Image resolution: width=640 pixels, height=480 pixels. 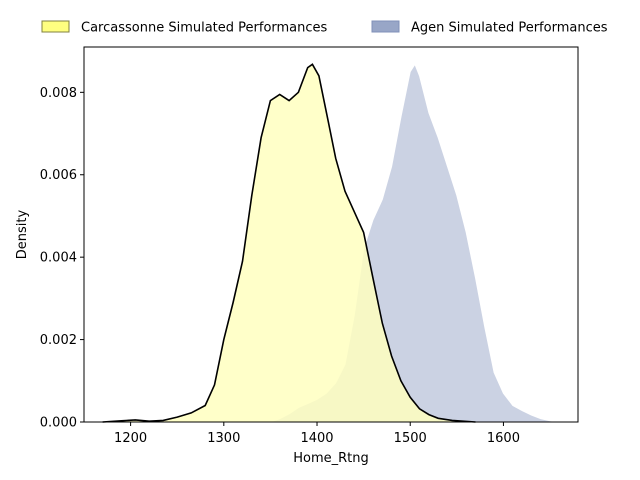 I want to click on x-tick-label: 1600, so click(x=503, y=438).